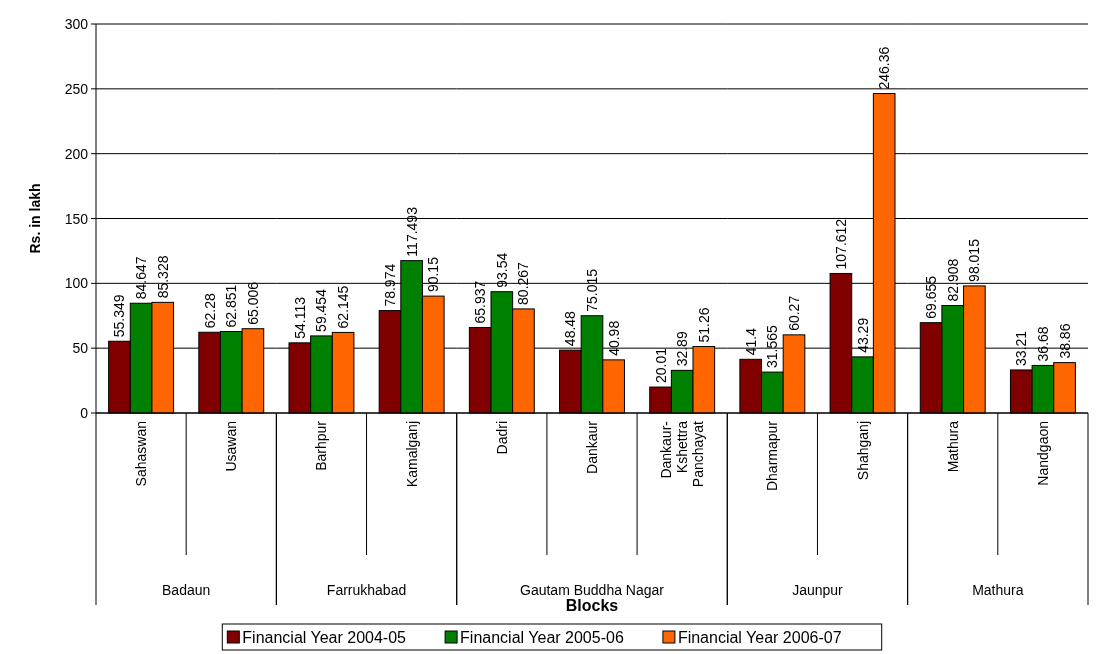 This screenshot has width=1104, height=654. I want to click on data-label: 65.006, so click(252, 303).